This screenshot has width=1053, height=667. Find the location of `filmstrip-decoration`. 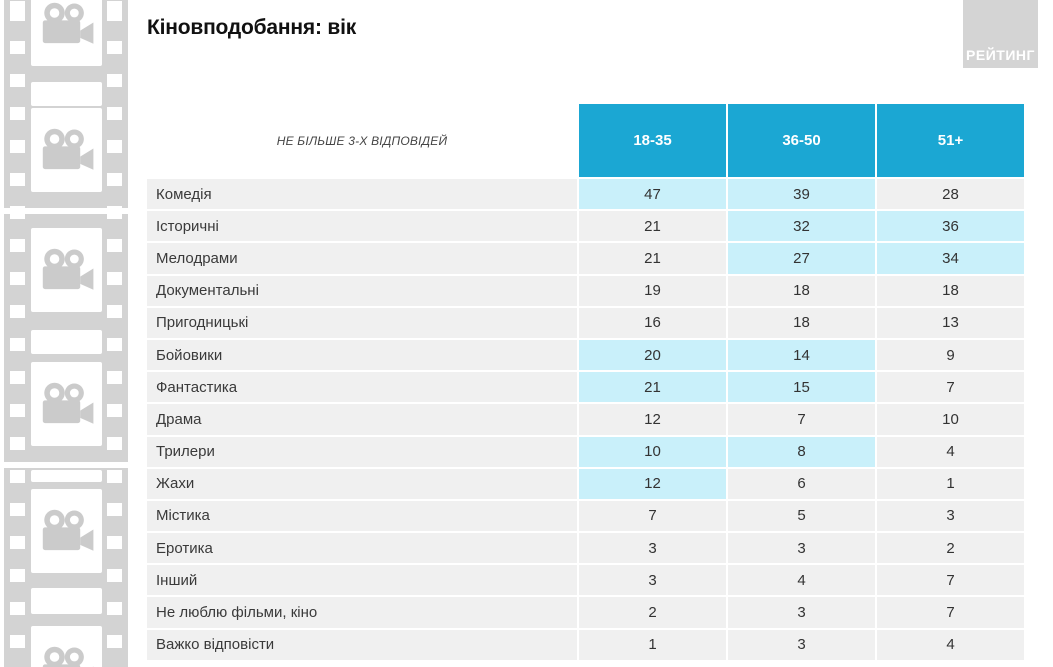

filmstrip-decoration is located at coordinates (66, 333).